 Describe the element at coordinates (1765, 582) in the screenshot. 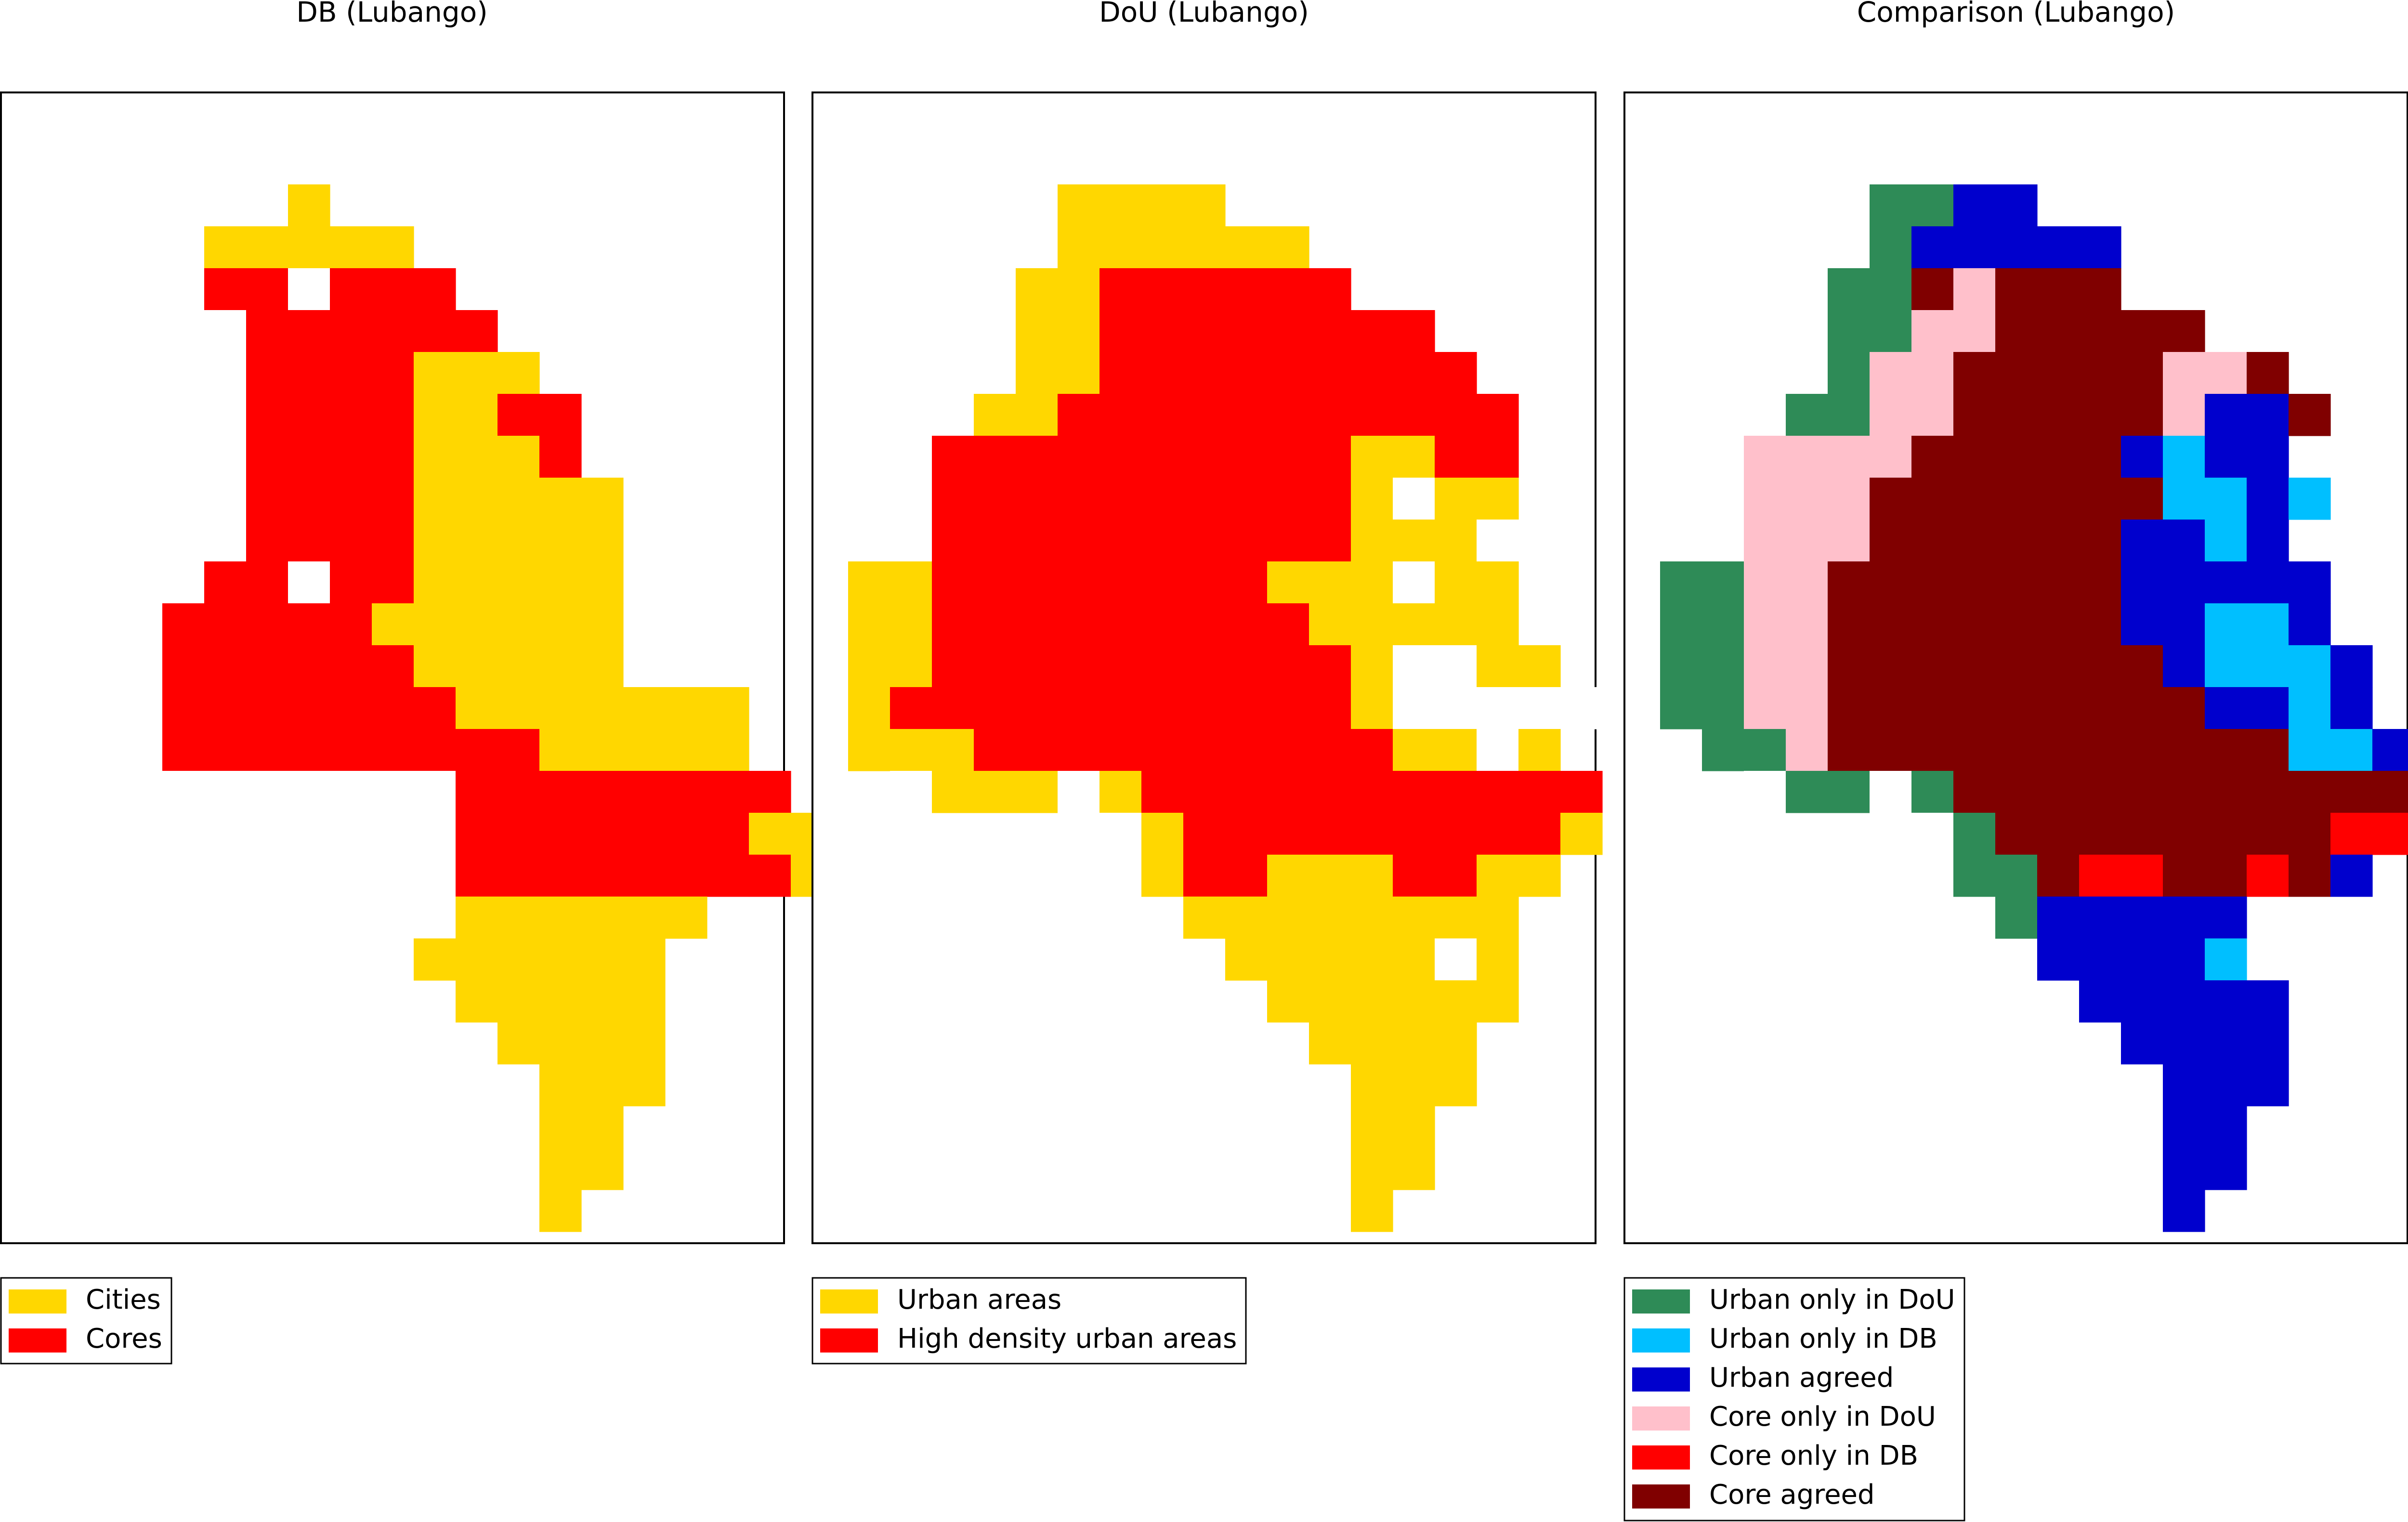

I see `grid-cell-core-only-in-dou` at that location.